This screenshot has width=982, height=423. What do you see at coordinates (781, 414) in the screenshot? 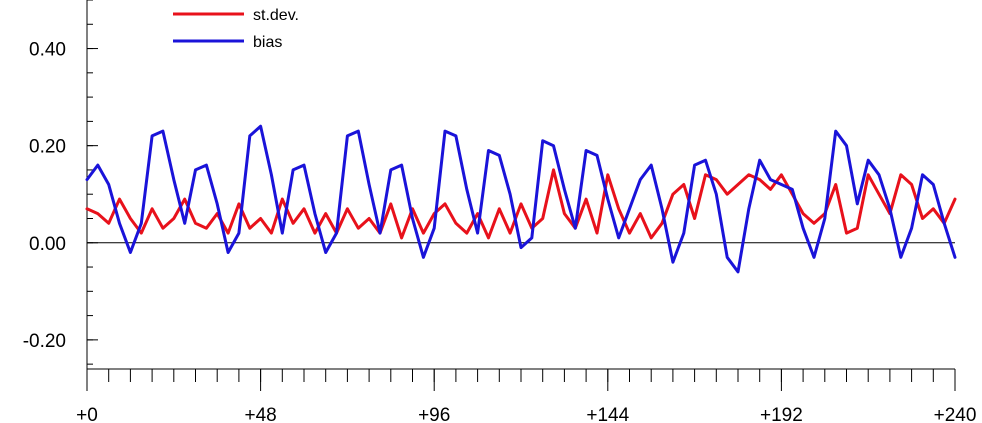
I see `x-tick-label: +192` at bounding box center [781, 414].